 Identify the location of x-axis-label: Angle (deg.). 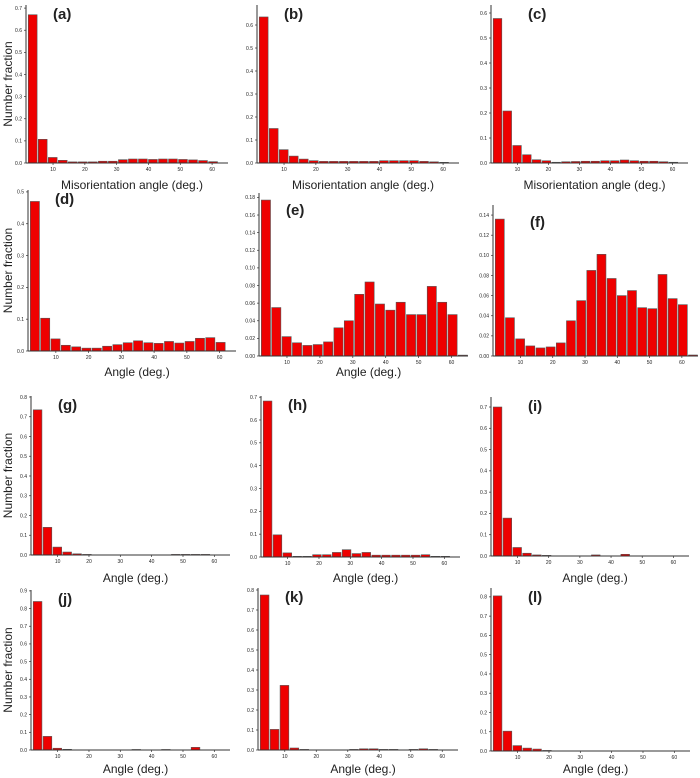
(362, 769).